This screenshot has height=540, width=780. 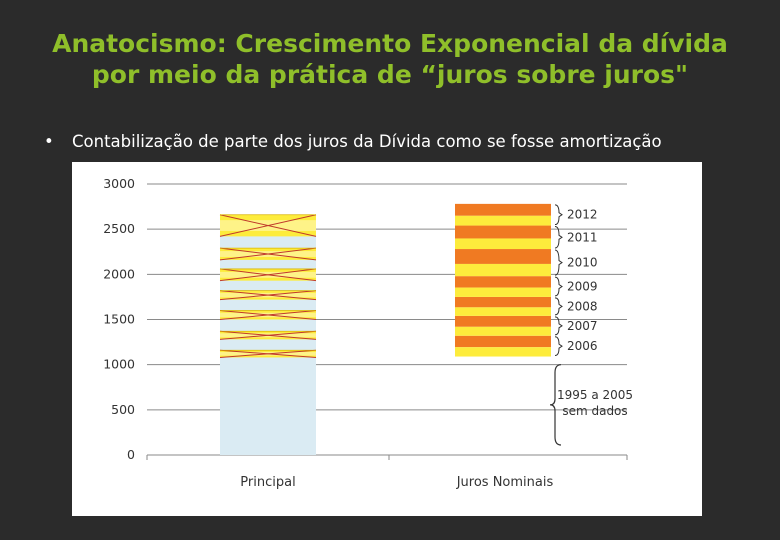 I want to click on category-label: Juros Nominais, so click(x=505, y=482).